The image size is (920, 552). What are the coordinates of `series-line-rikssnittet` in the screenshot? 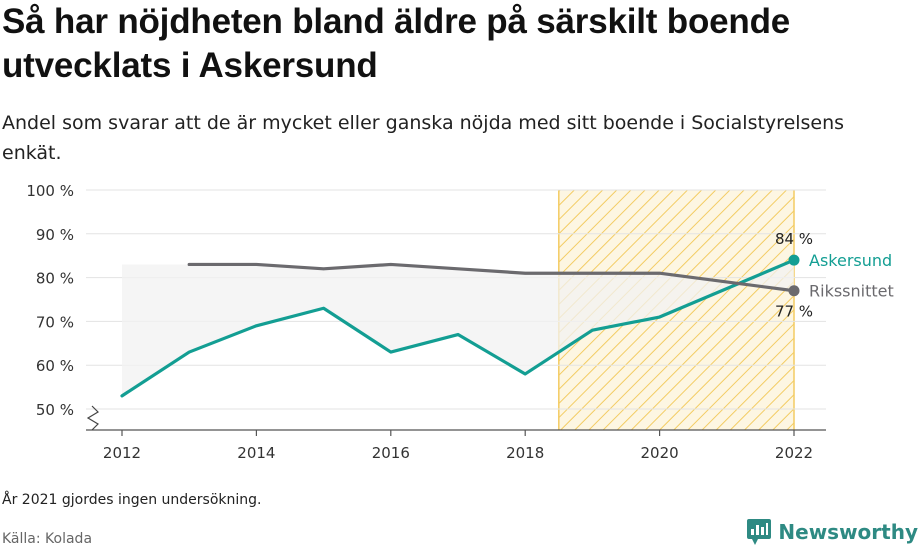 It's located at (491, 277).